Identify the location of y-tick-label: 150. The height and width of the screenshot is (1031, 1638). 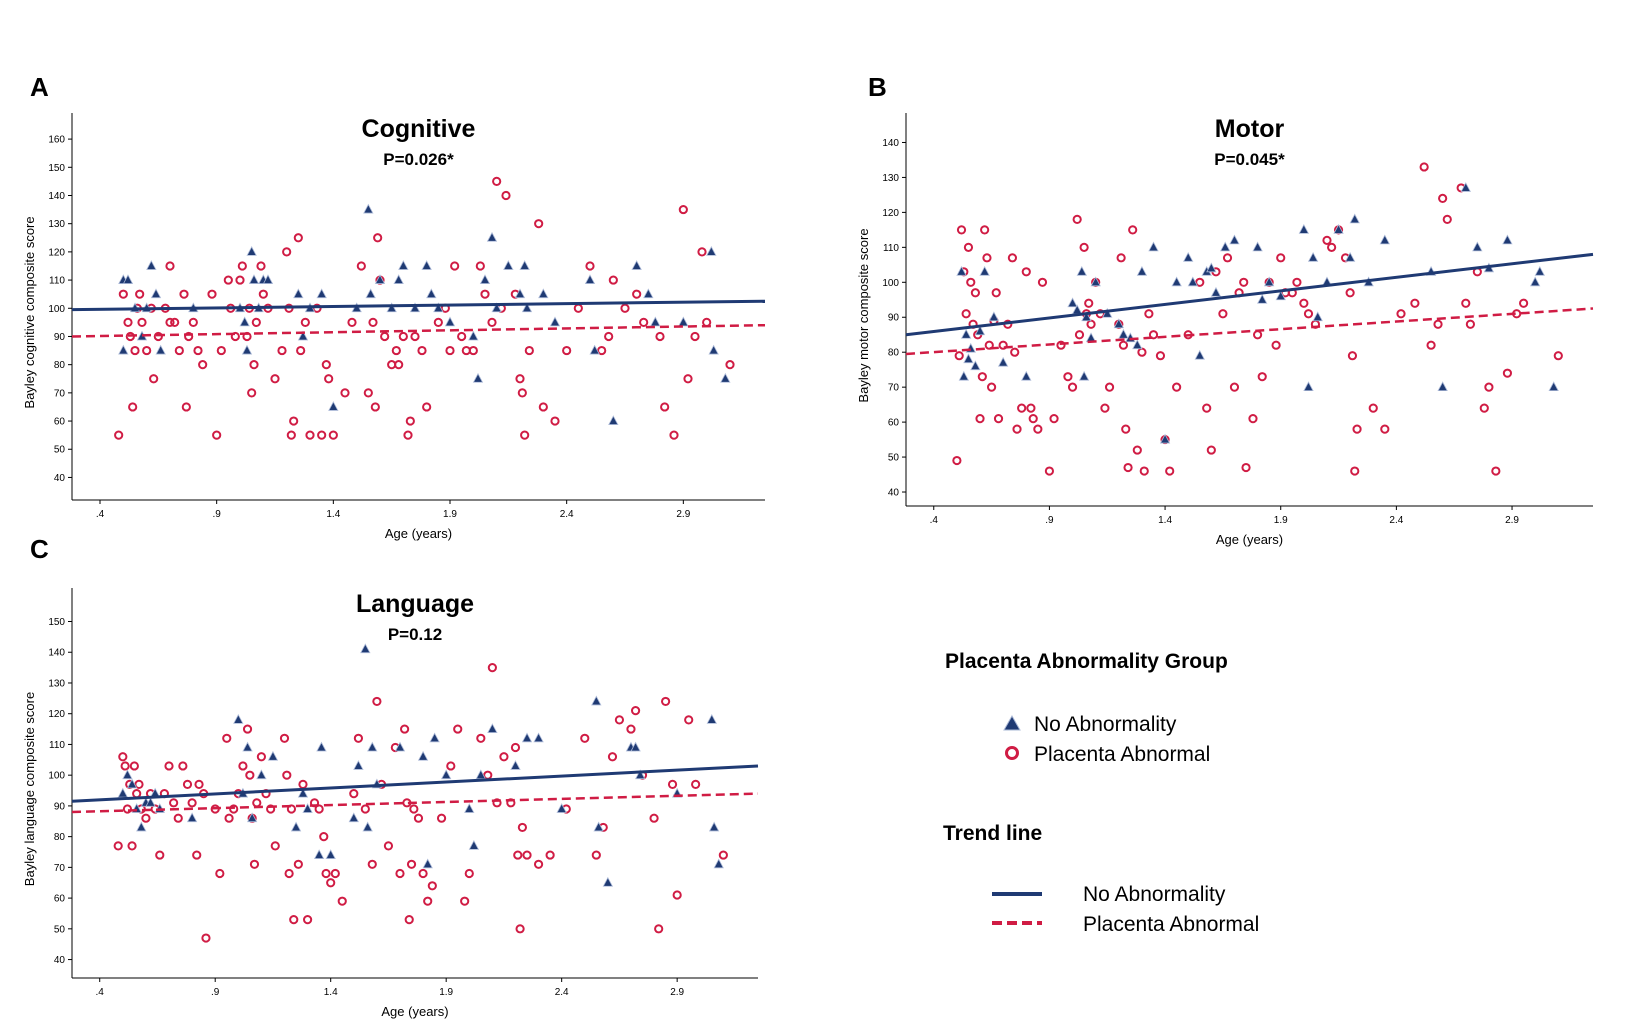
(56, 168).